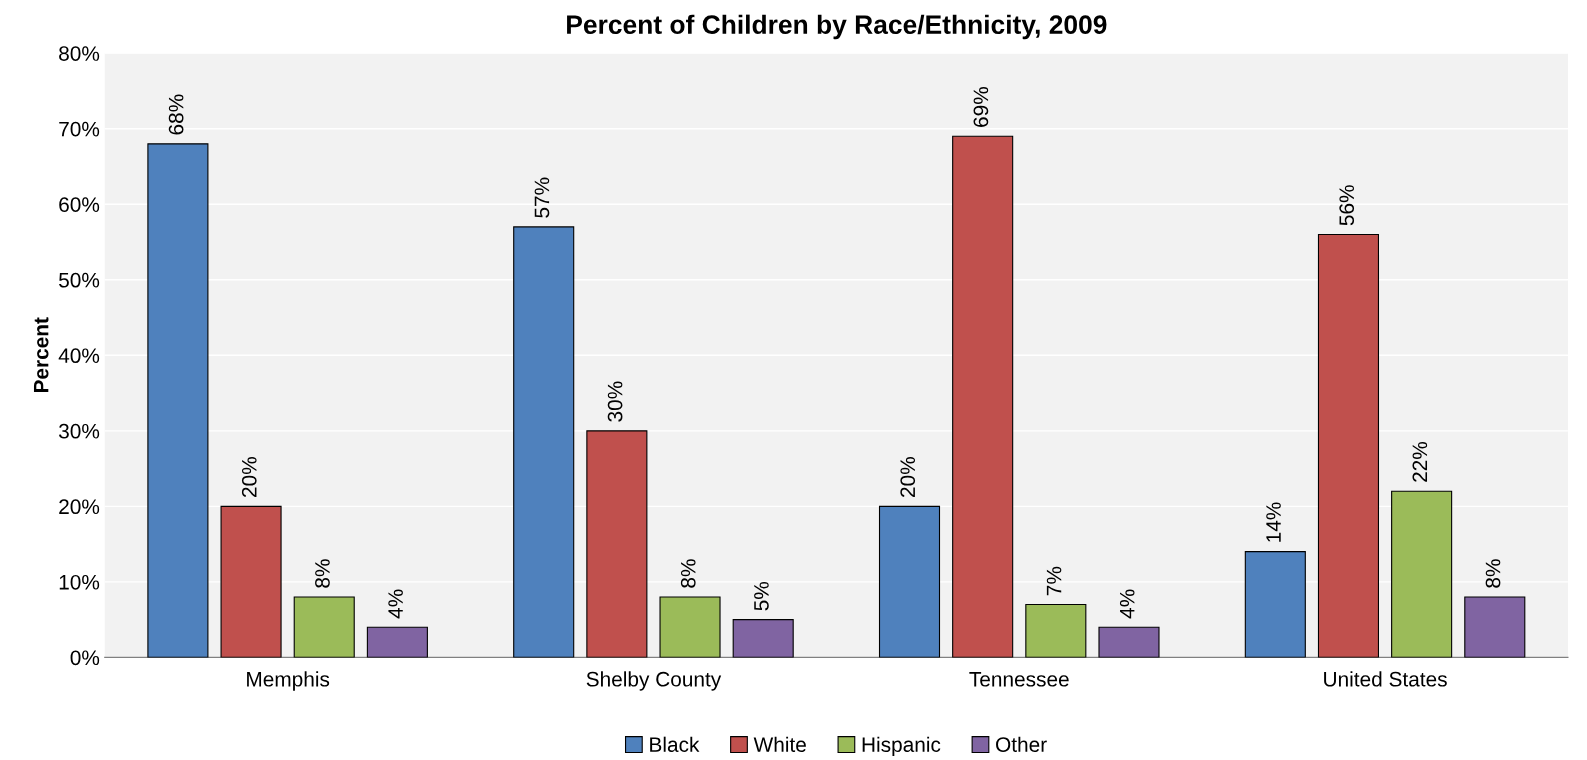 The width and height of the screenshot is (1587, 760). I want to click on y-tick-label: 10%, so click(79, 582).